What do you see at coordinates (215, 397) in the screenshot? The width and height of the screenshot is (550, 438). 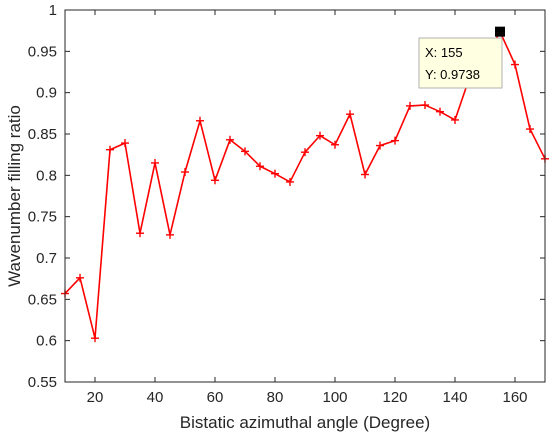 I see `x-tick-label: 60` at bounding box center [215, 397].